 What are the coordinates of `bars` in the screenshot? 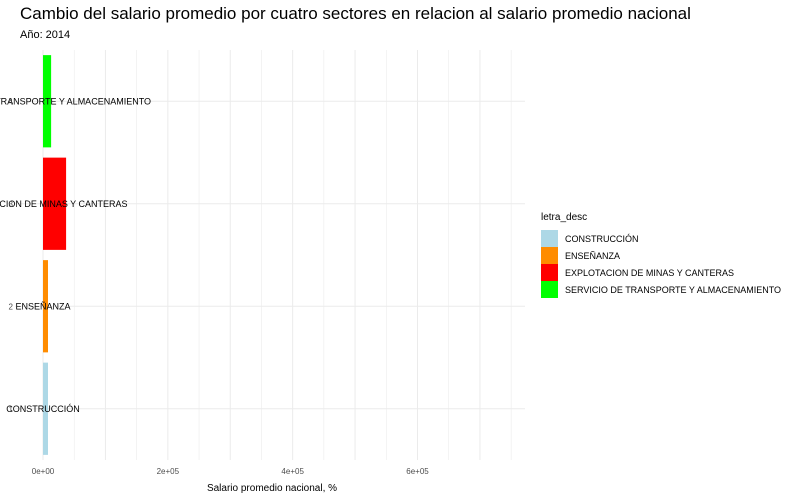 It's located at (55, 255).